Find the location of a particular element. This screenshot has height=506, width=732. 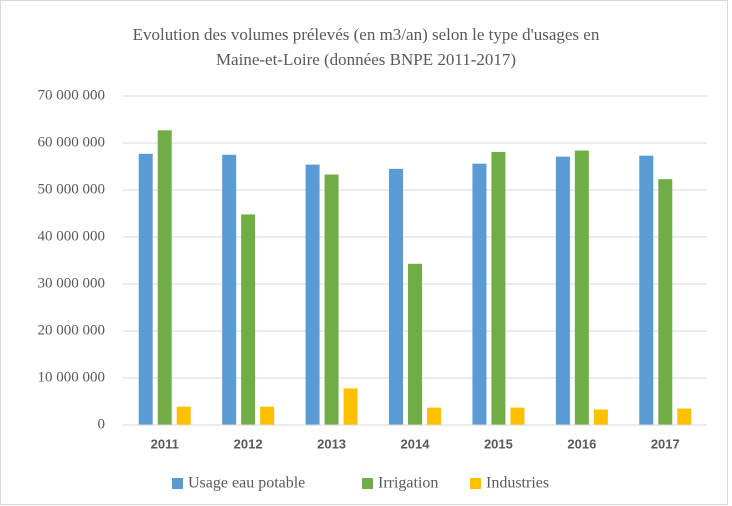

x-tick-label: 2011 is located at coordinates (165, 443).